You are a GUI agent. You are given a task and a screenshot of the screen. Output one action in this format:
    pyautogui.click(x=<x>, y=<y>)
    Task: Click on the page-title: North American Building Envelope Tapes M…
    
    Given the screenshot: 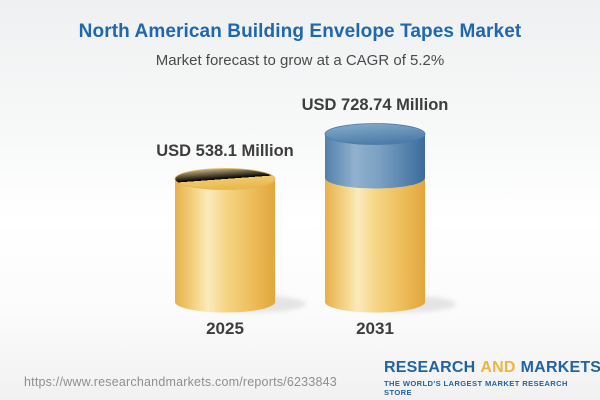 What is the action you would take?
    pyautogui.click(x=300, y=31)
    